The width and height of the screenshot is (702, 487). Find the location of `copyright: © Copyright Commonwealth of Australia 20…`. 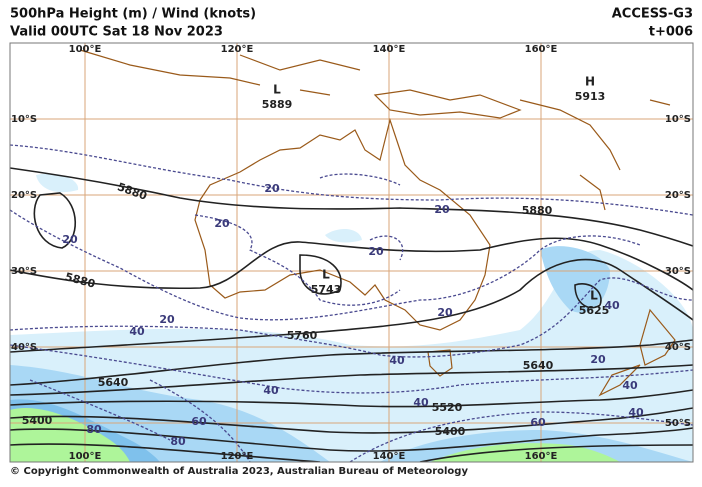

copyright: © Copyright Commonwealth of Australia 20… is located at coordinates (239, 471).